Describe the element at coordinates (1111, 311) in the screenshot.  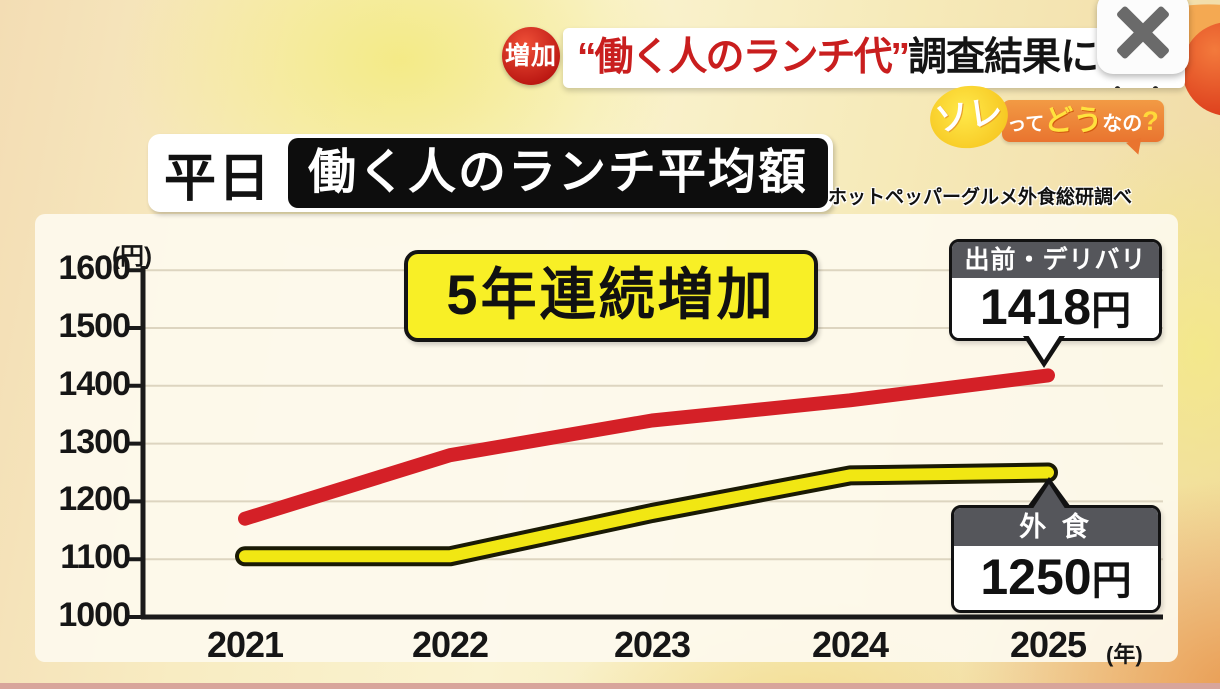
I see `delivery-value-unit: 円` at that location.